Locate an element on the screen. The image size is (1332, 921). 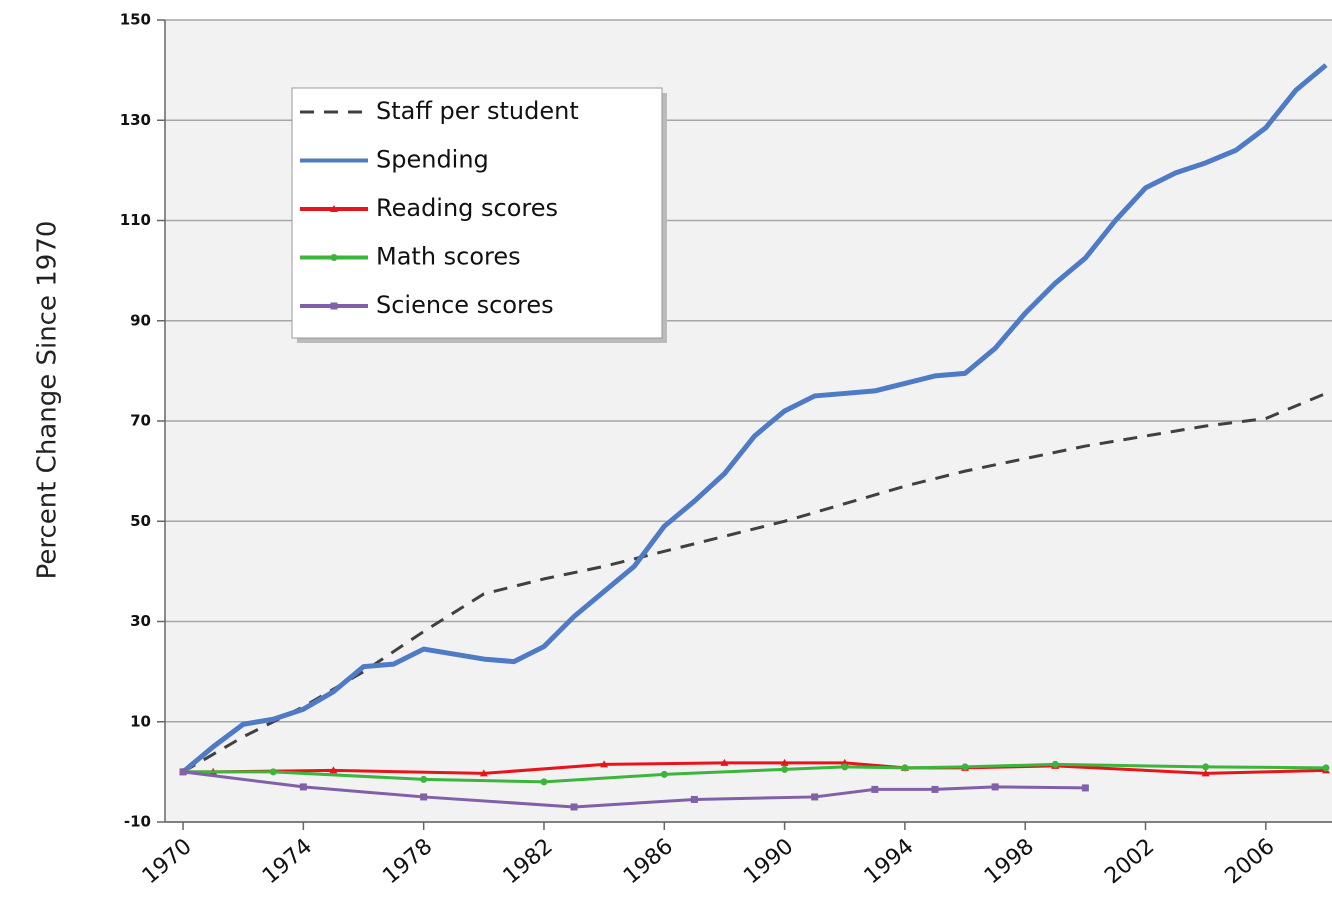
x-tick-label: 1970 is located at coordinates (167, 861).